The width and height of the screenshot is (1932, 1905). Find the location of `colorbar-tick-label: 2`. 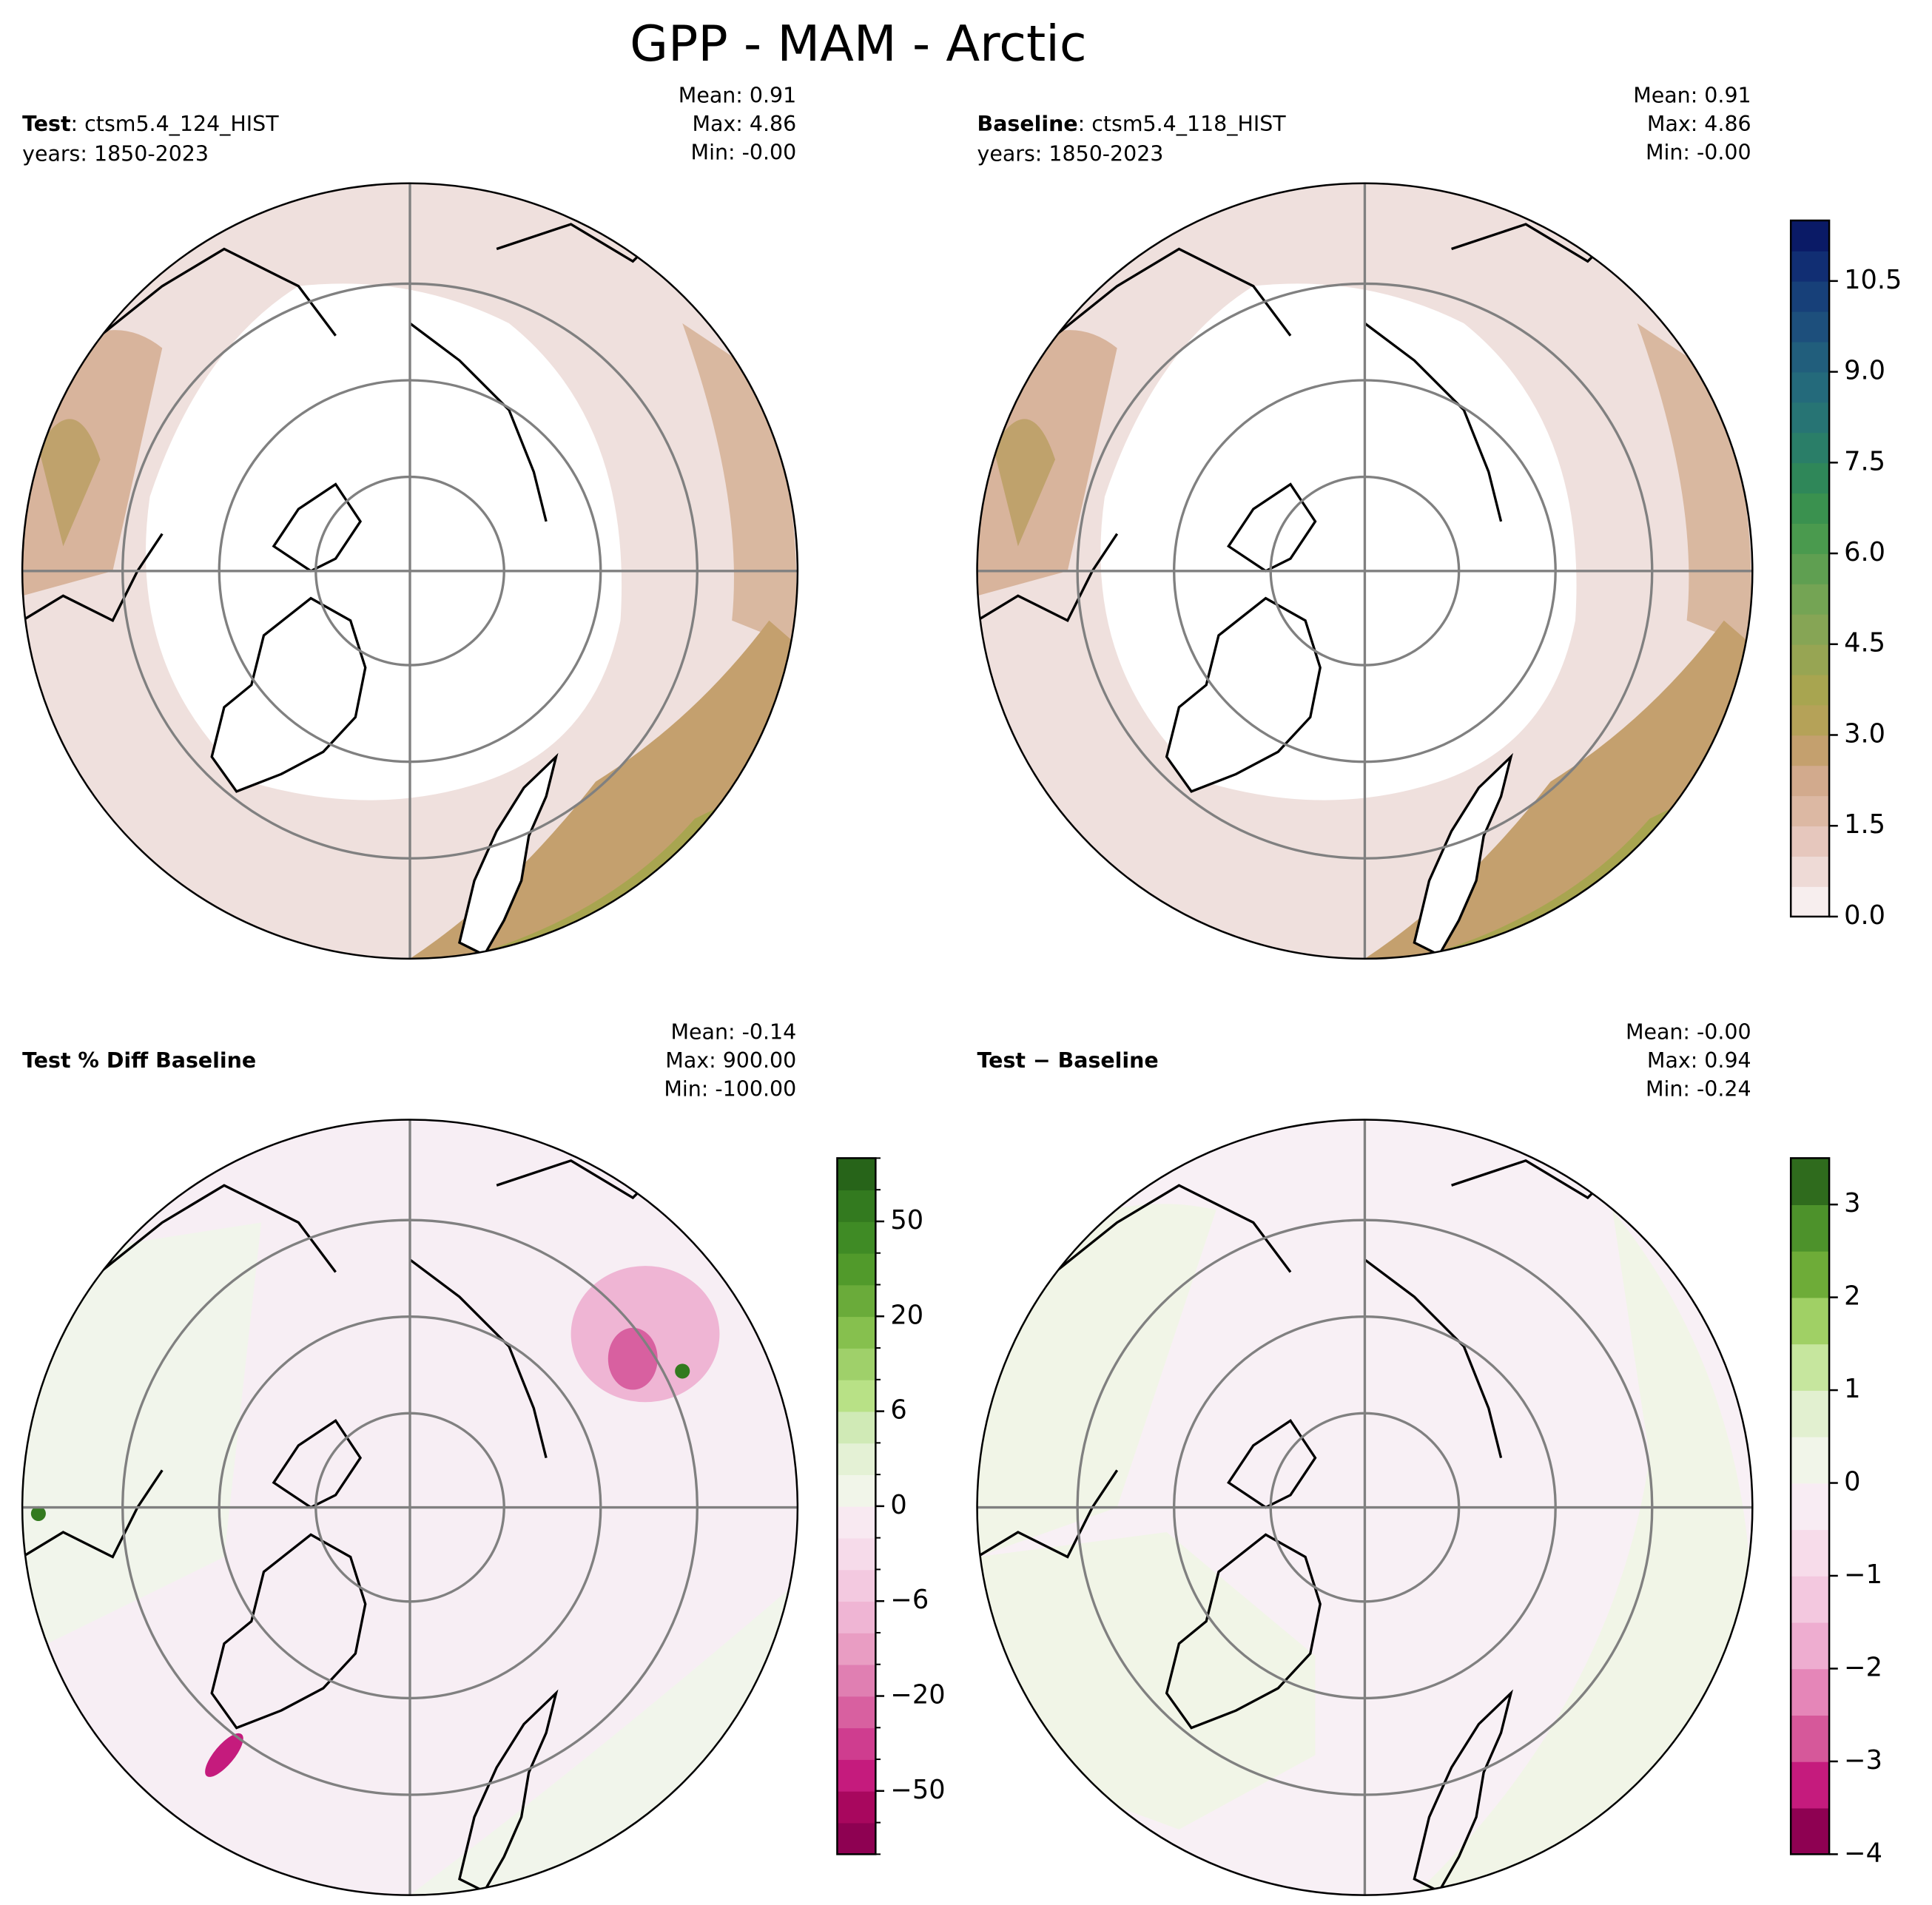

colorbar-tick-label: 2 is located at coordinates (1852, 1296).